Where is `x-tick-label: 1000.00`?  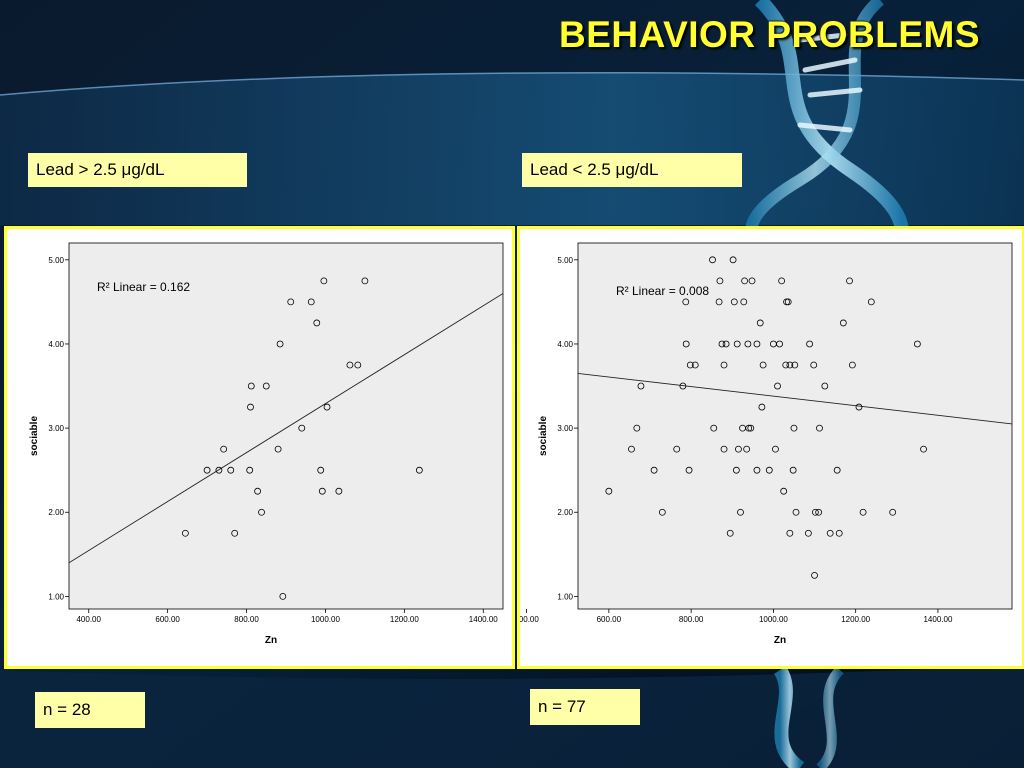
x-tick-label: 1000.00 is located at coordinates (773, 619).